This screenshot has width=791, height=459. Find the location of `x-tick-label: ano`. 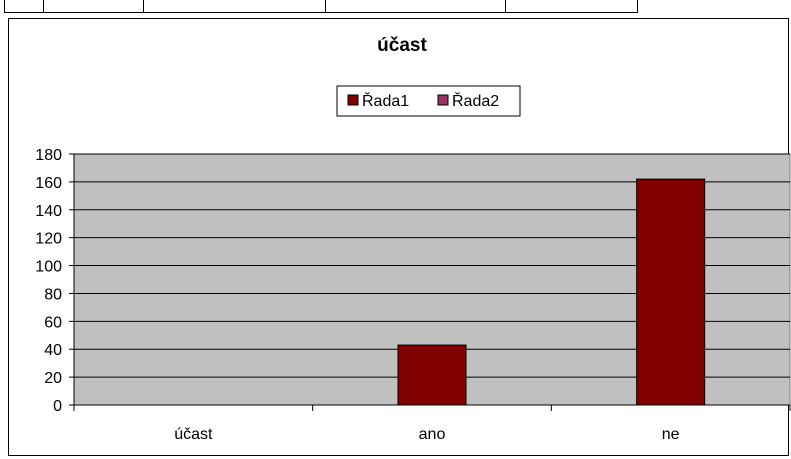

x-tick-label: ano is located at coordinates (432, 434).